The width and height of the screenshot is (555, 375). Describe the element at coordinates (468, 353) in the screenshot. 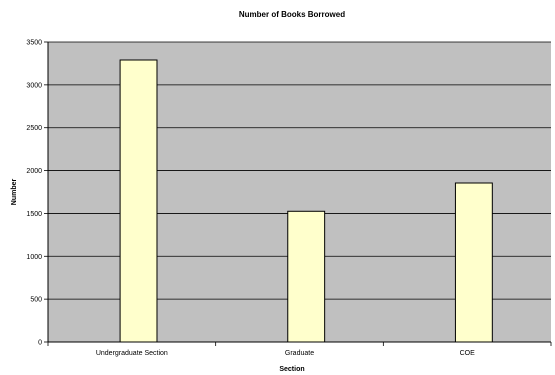

I see `x-tick-label: COE` at that location.